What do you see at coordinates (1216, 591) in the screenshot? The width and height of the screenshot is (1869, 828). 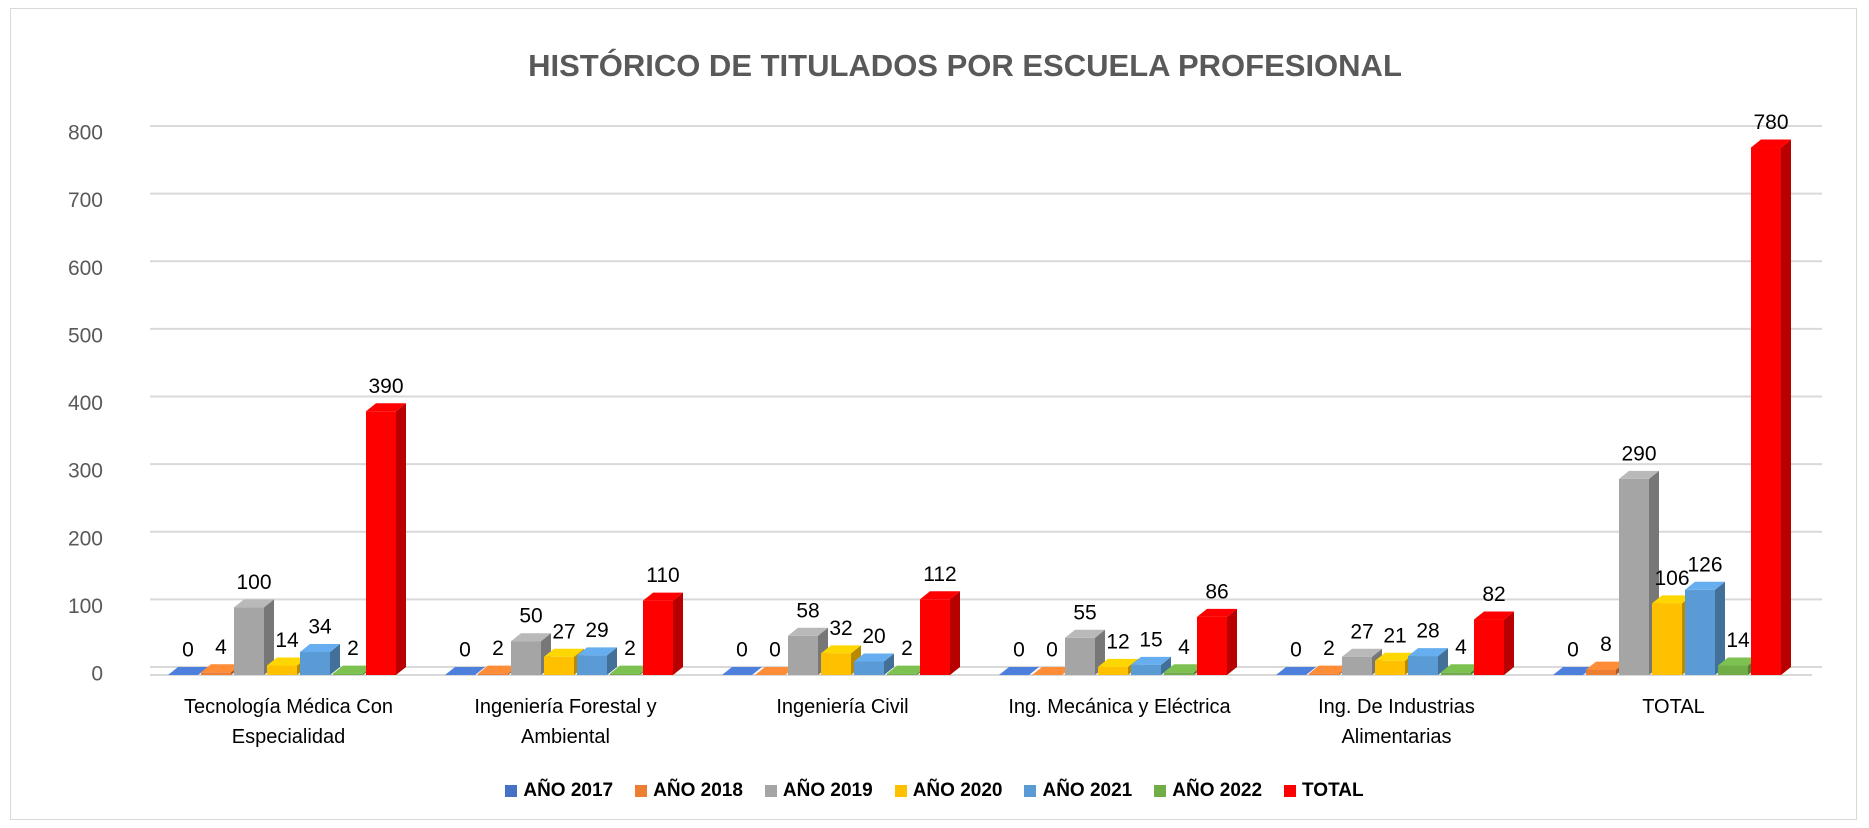 I see `data-label: 86` at bounding box center [1216, 591].